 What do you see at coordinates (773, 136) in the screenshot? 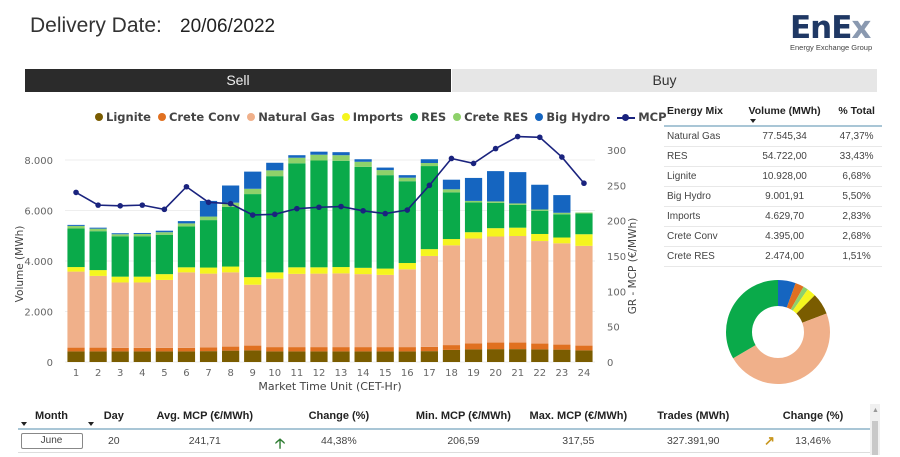
I see `mix-row-natural-gas: Natural Gas 77.545,34 47,37%` at bounding box center [773, 136].